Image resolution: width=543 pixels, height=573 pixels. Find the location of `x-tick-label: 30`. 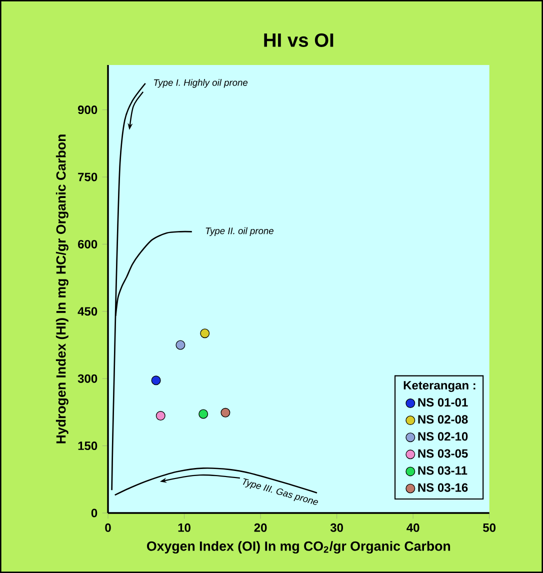

x-tick-label: 30 is located at coordinates (336, 527).